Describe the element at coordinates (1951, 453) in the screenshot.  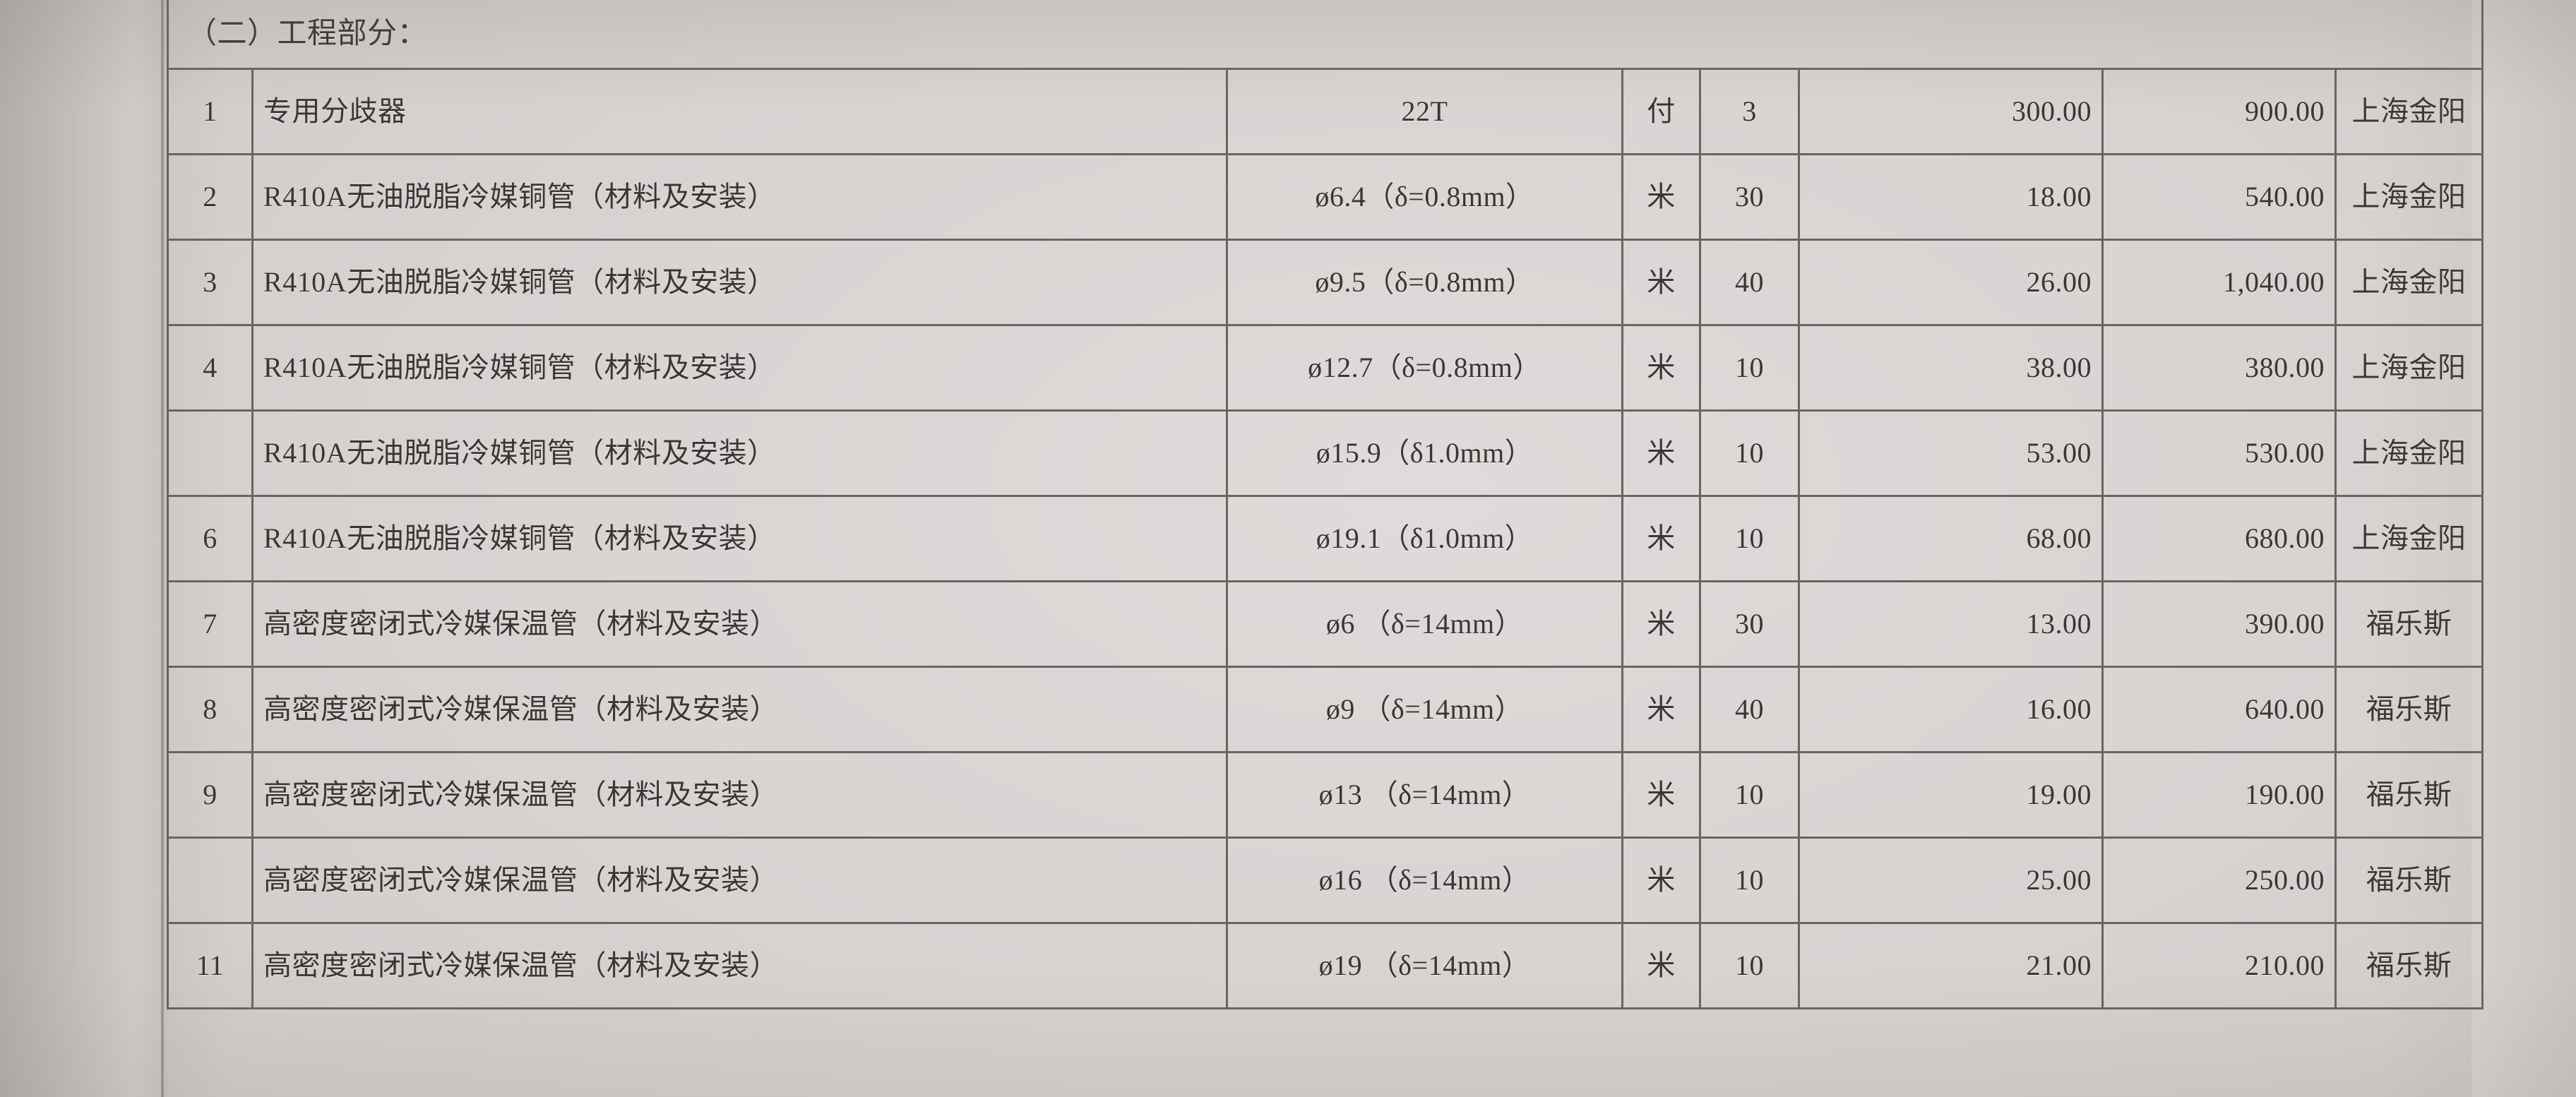
I see `row-cell-unit-price: 53.00` at that location.